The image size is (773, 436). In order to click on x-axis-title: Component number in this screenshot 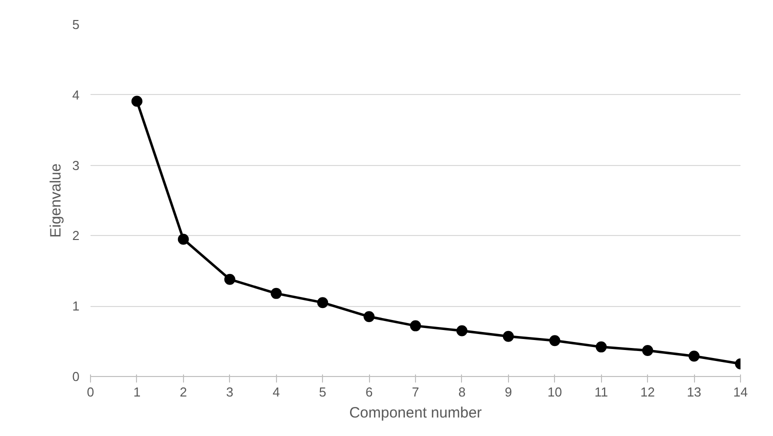, I will do `click(415, 413)`.